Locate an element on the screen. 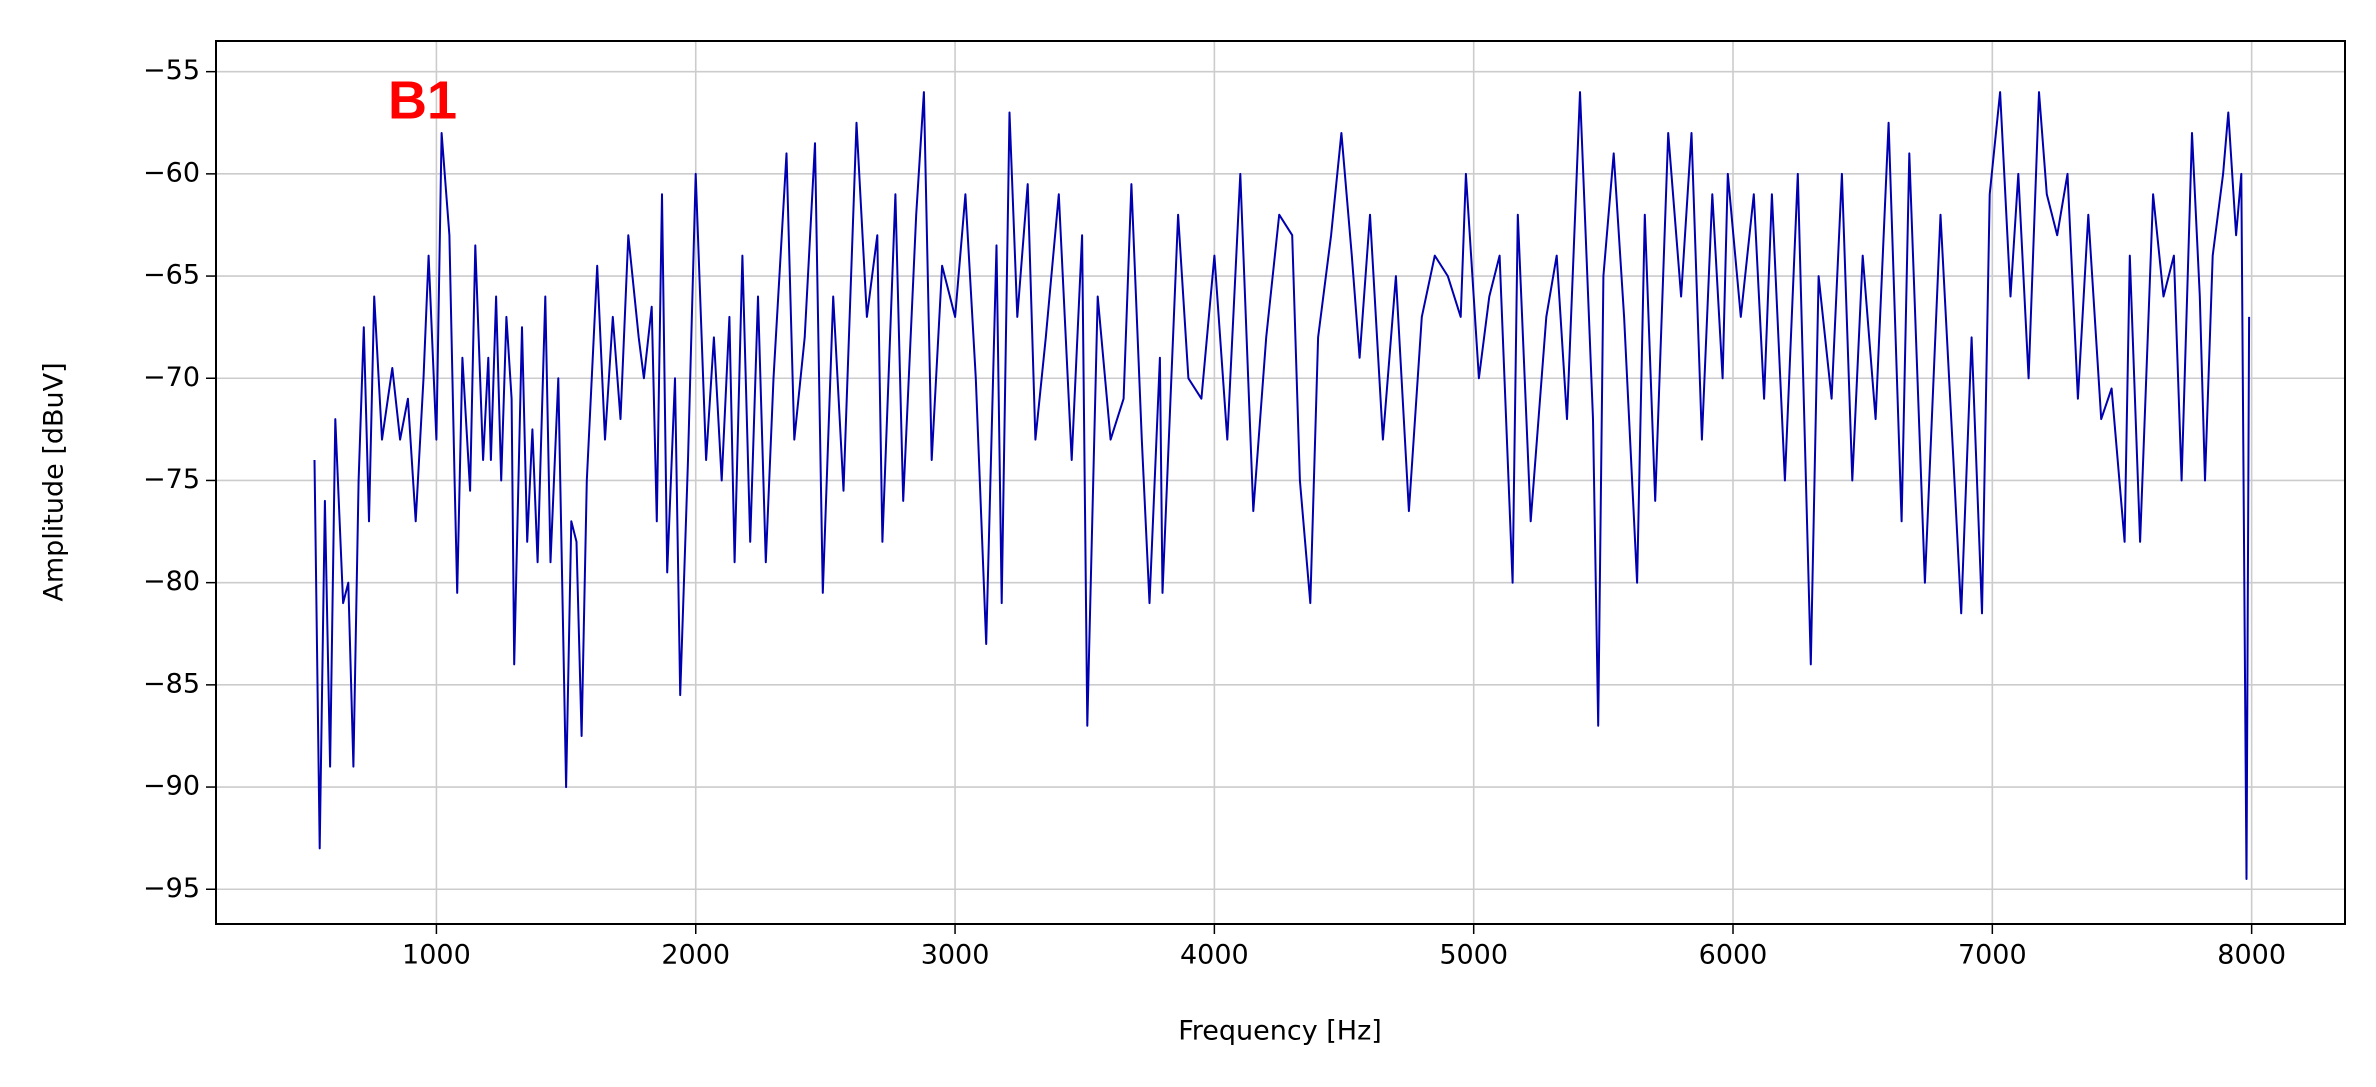 The height and width of the screenshot is (1087, 2376). x-tick-label: 4000 is located at coordinates (1214, 955).